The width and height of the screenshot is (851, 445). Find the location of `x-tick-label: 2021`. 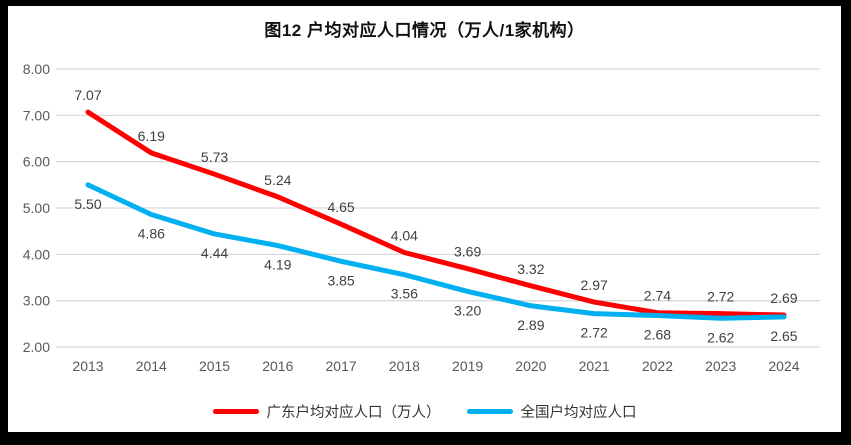

x-tick-label: 2021 is located at coordinates (594, 366).